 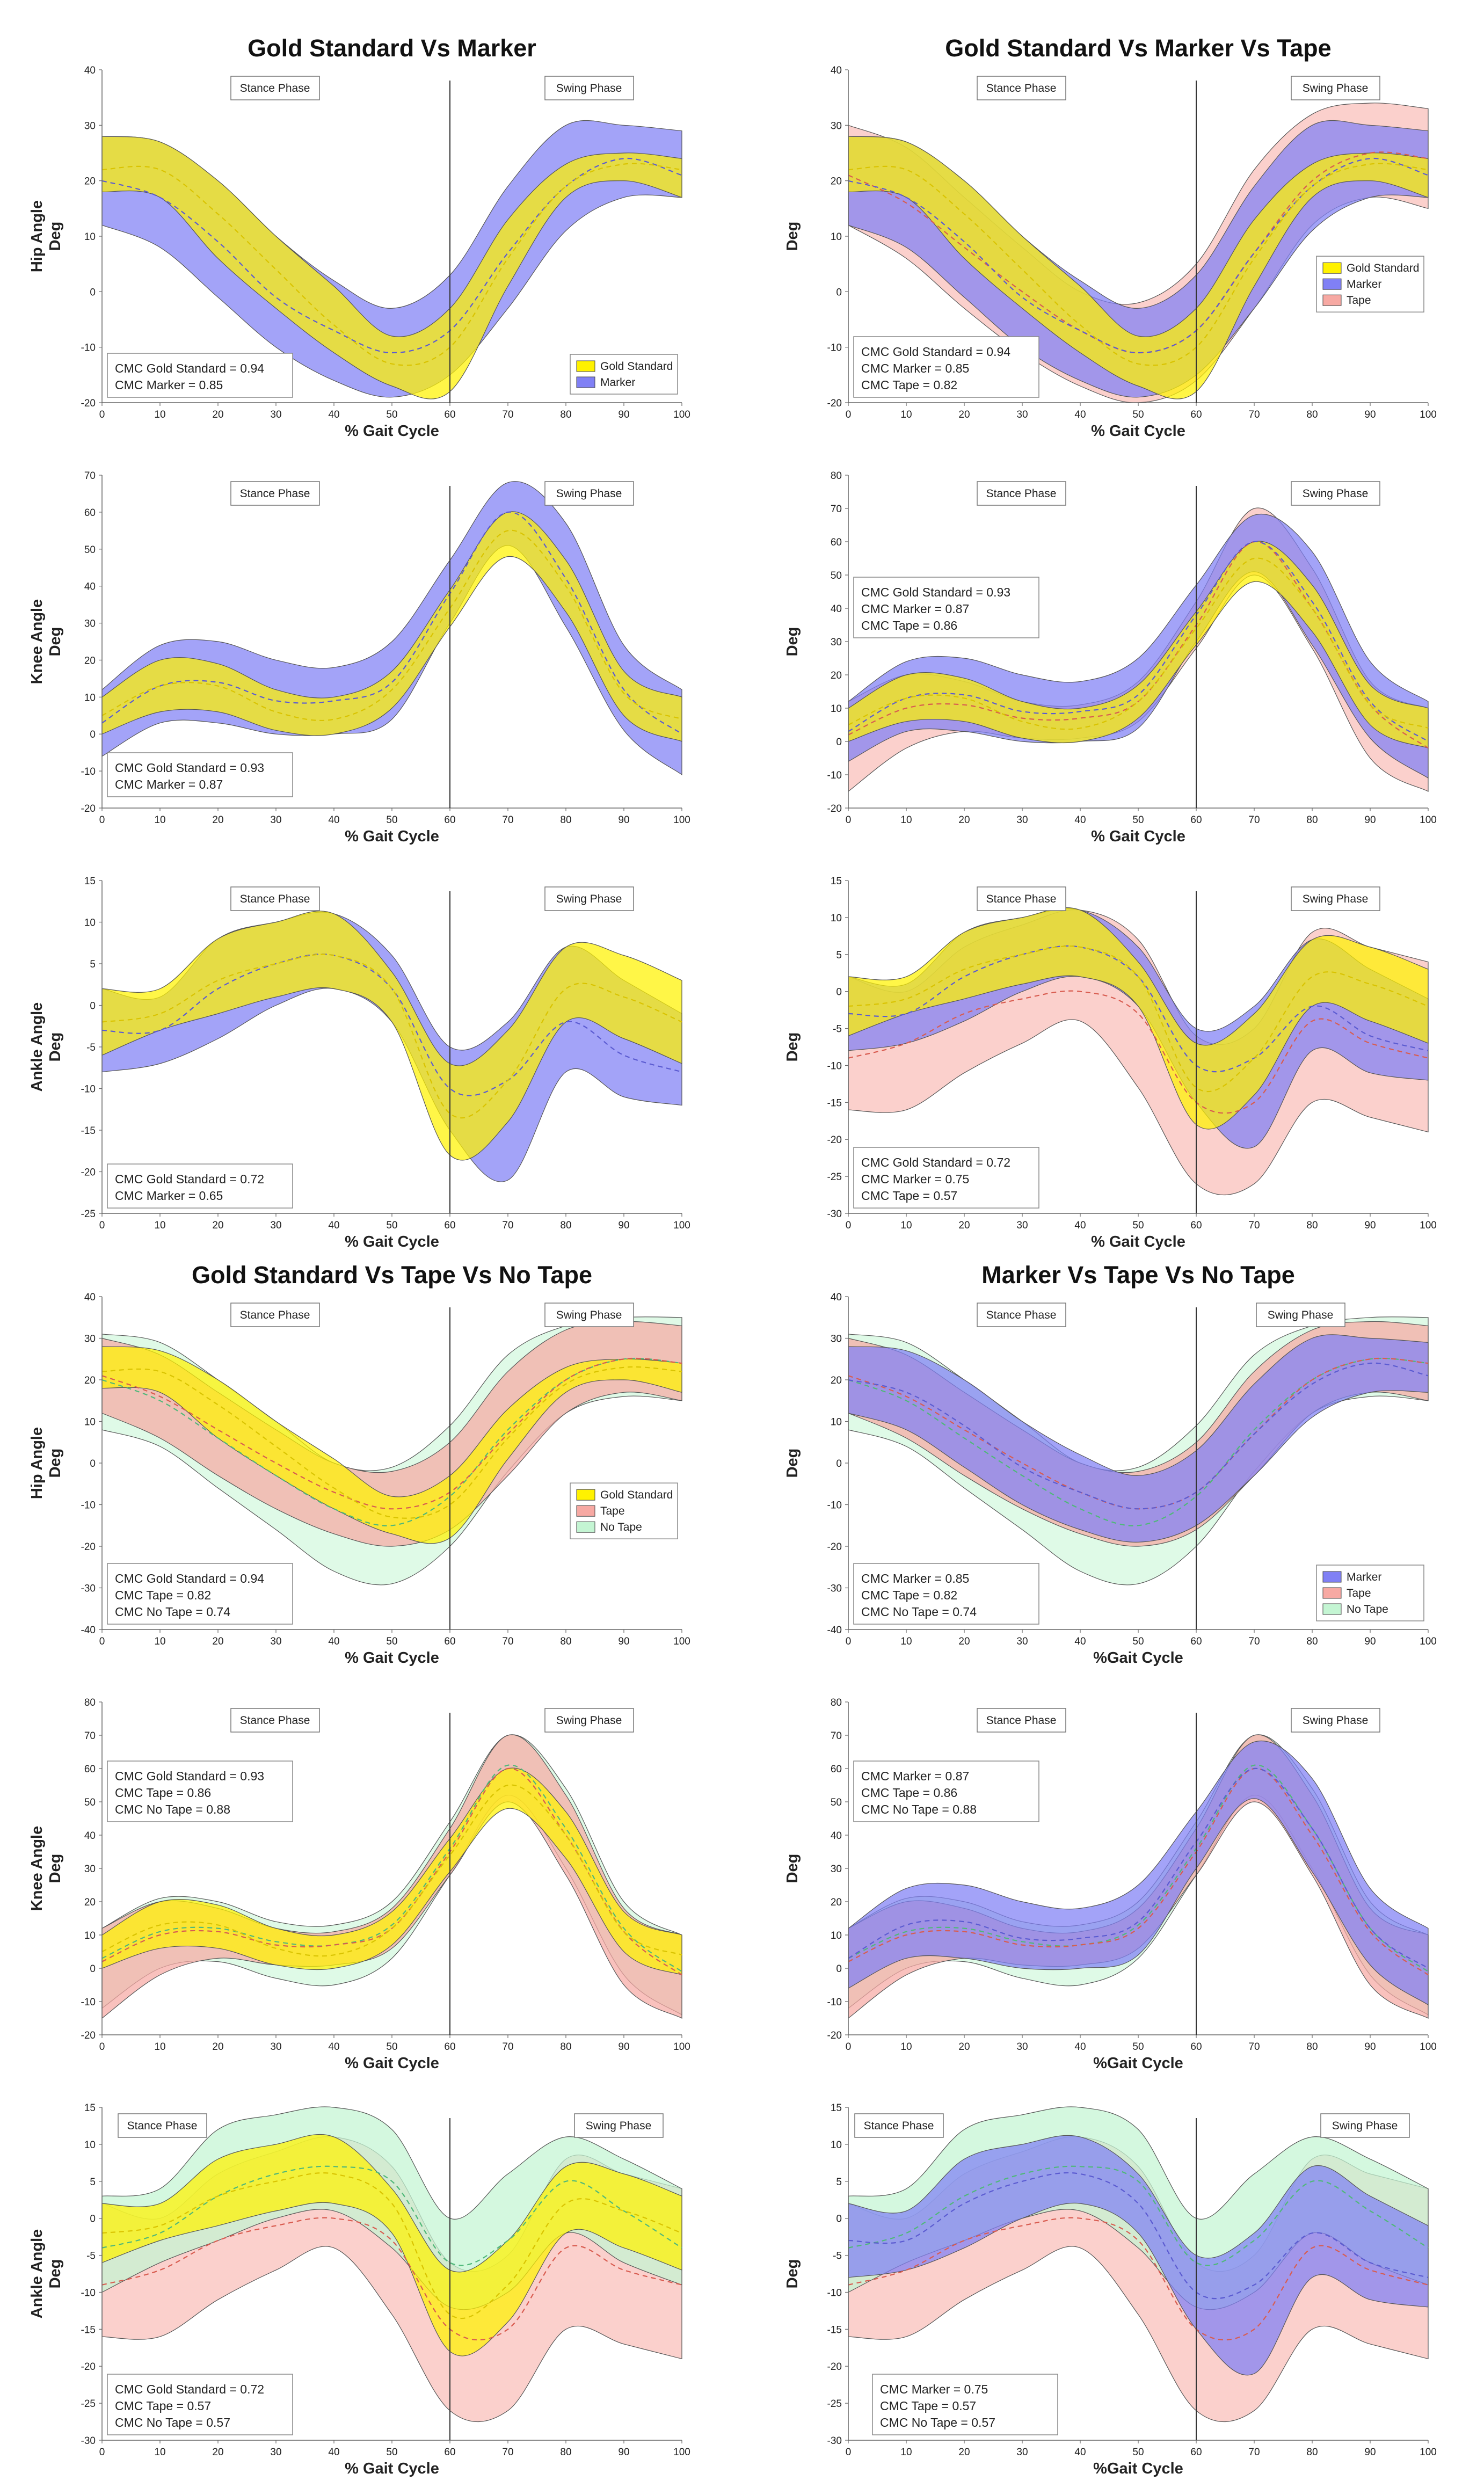 What do you see at coordinates (837, 1029) in the screenshot?
I see `y-tick-label: -5` at bounding box center [837, 1029].